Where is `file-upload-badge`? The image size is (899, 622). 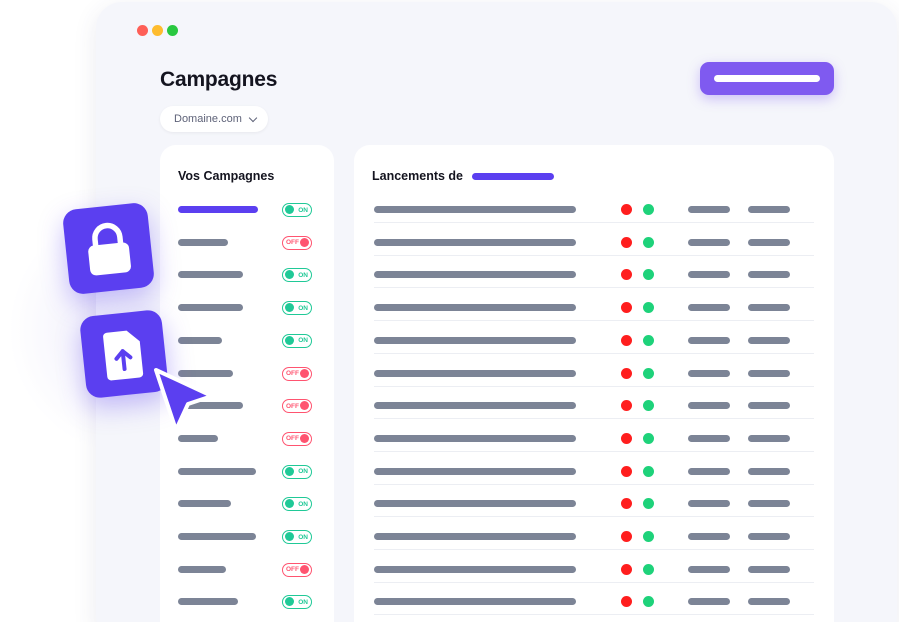 file-upload-badge is located at coordinates (124, 354).